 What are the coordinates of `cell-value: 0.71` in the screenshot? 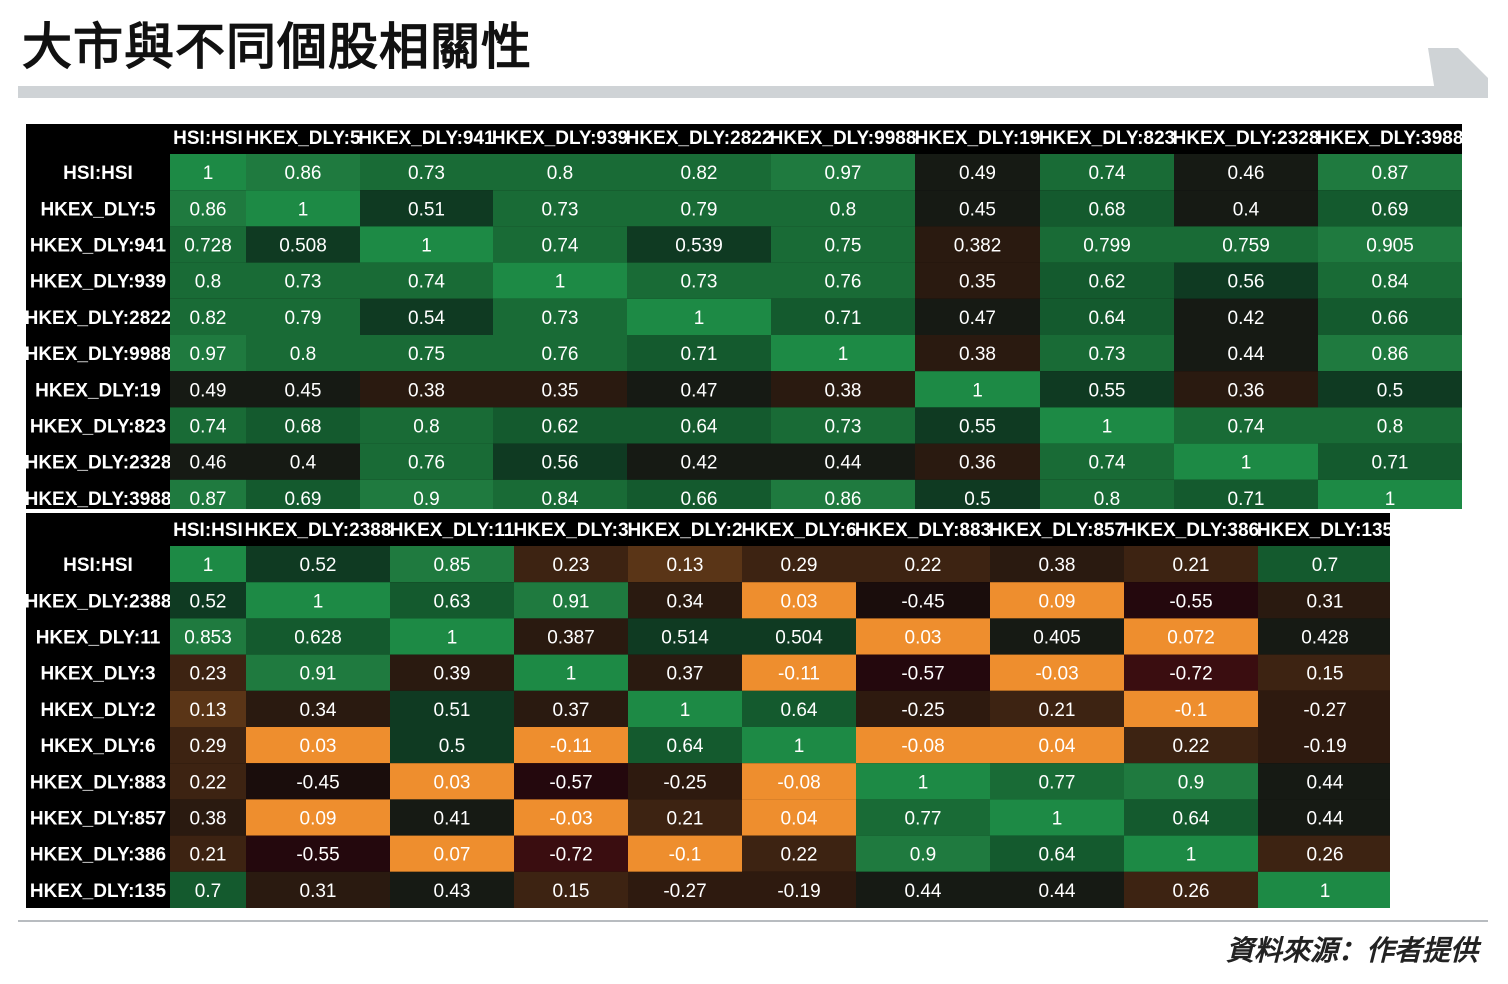 It's located at (699, 354).